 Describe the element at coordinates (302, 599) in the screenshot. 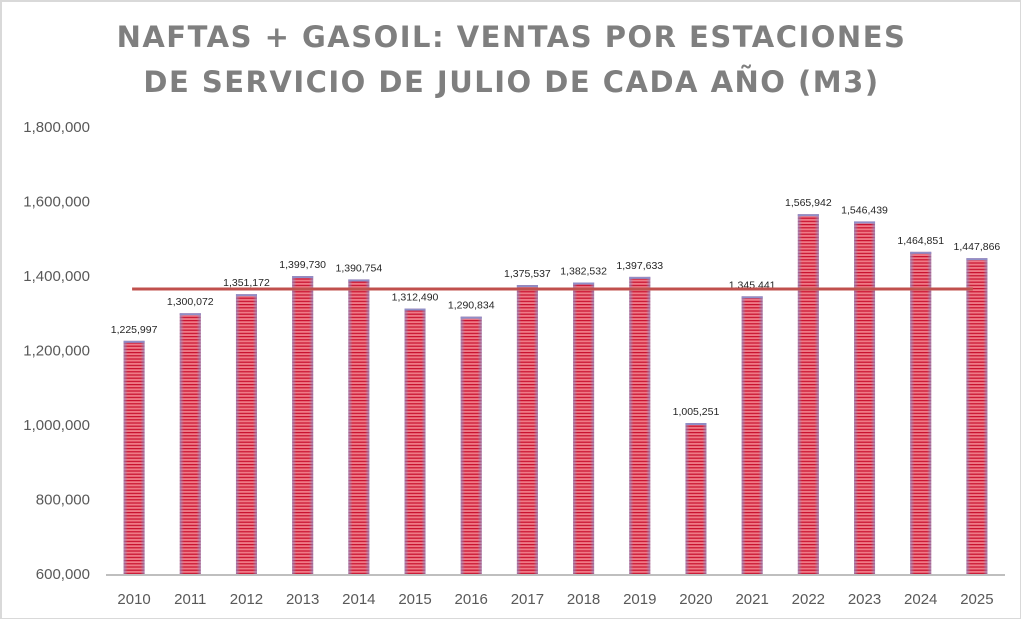

I see `x-tick-label: 2013` at that location.